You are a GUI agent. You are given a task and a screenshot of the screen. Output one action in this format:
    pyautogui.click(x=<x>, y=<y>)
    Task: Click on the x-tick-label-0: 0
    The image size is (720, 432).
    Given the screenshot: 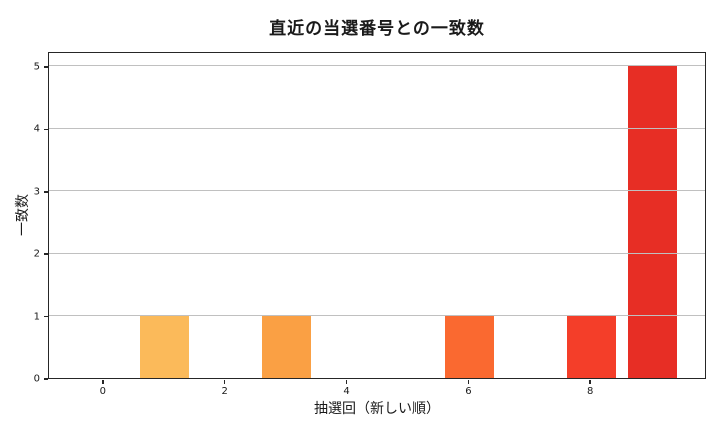 What is the action you would take?
    pyautogui.click(x=103, y=391)
    